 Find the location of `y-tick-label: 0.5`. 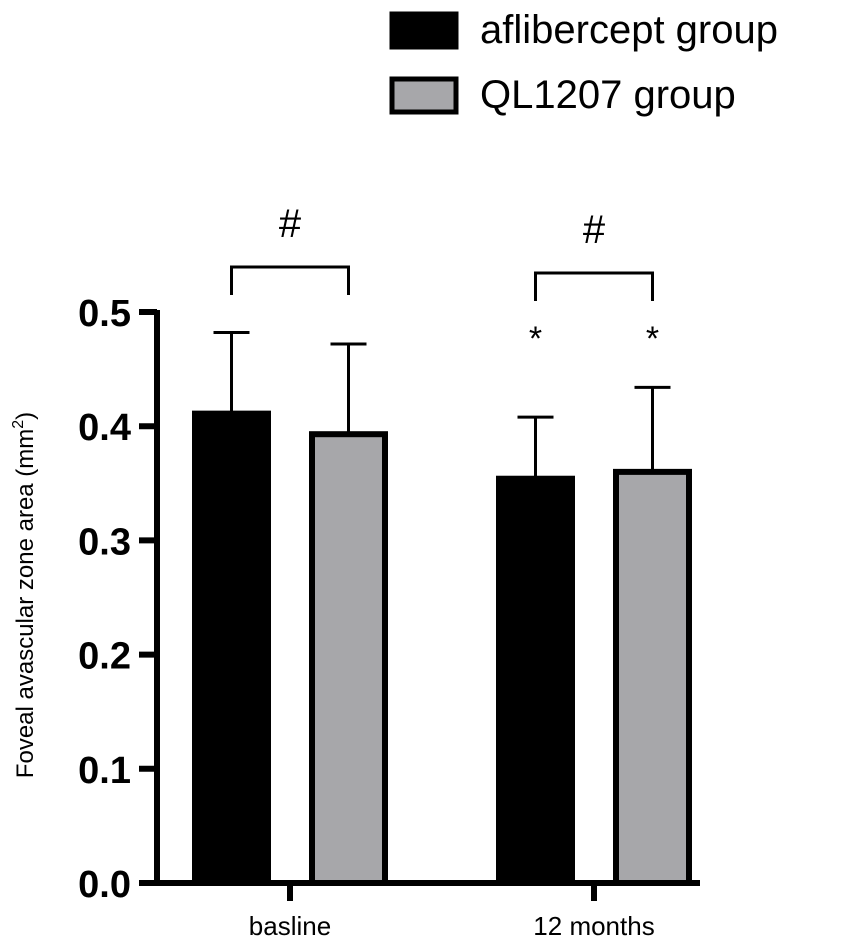

y-tick-label: 0.5 is located at coordinates (104, 314).